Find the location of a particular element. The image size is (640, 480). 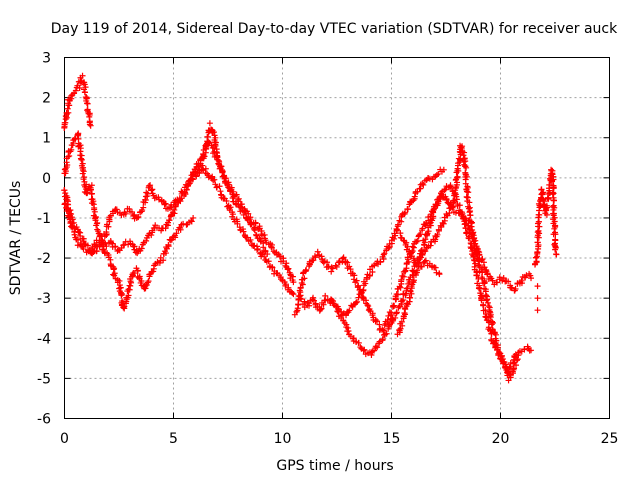

x-tick-label: 10 is located at coordinates (283, 439).